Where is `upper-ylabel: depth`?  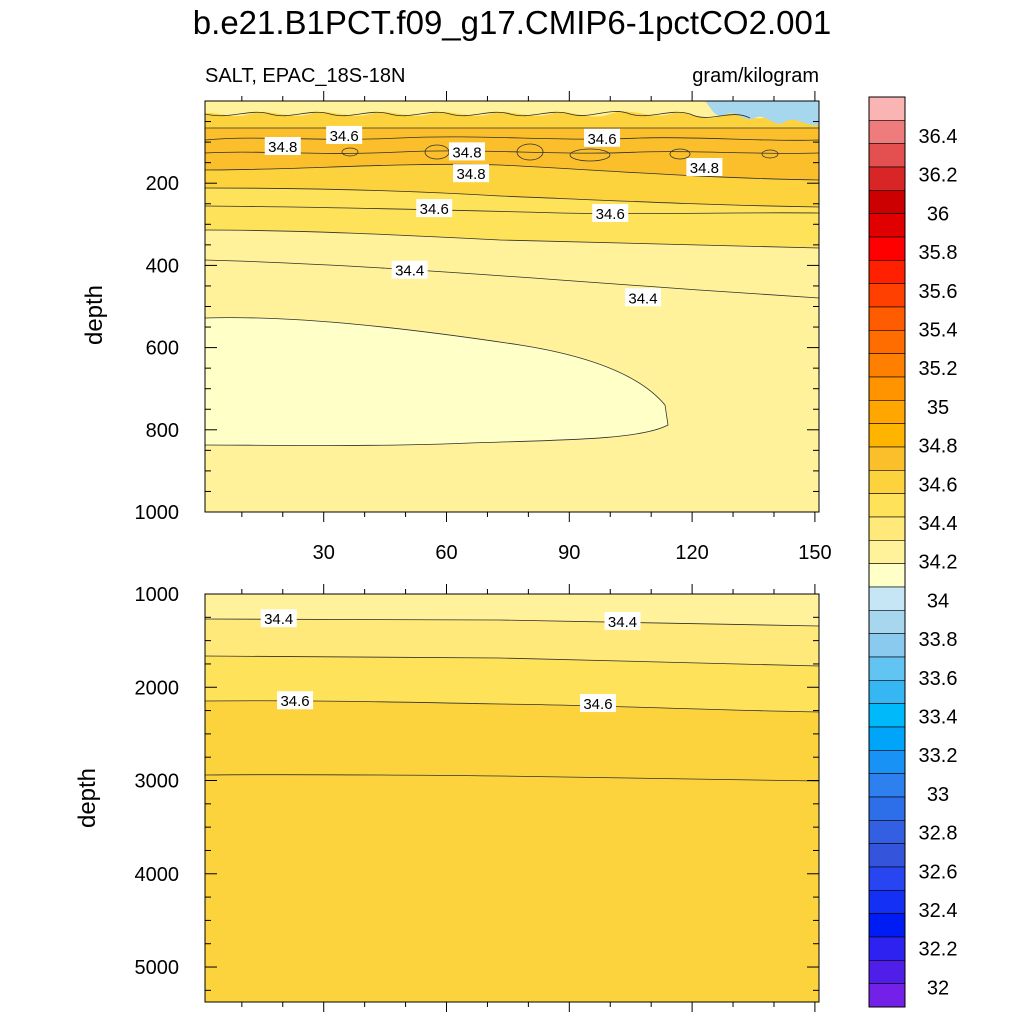
upper-ylabel: depth is located at coordinates (94, 315).